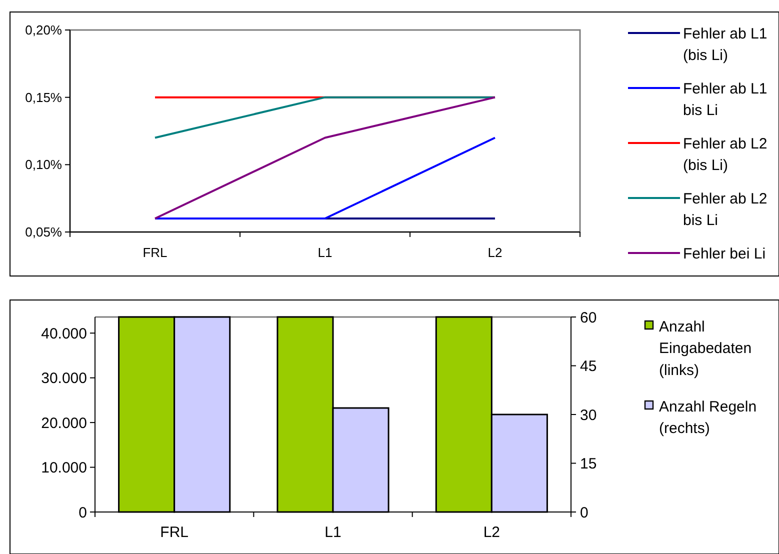 The image size is (779, 554). What do you see at coordinates (724, 253) in the screenshot?
I see `legend-label: Fehler bei Li` at bounding box center [724, 253].